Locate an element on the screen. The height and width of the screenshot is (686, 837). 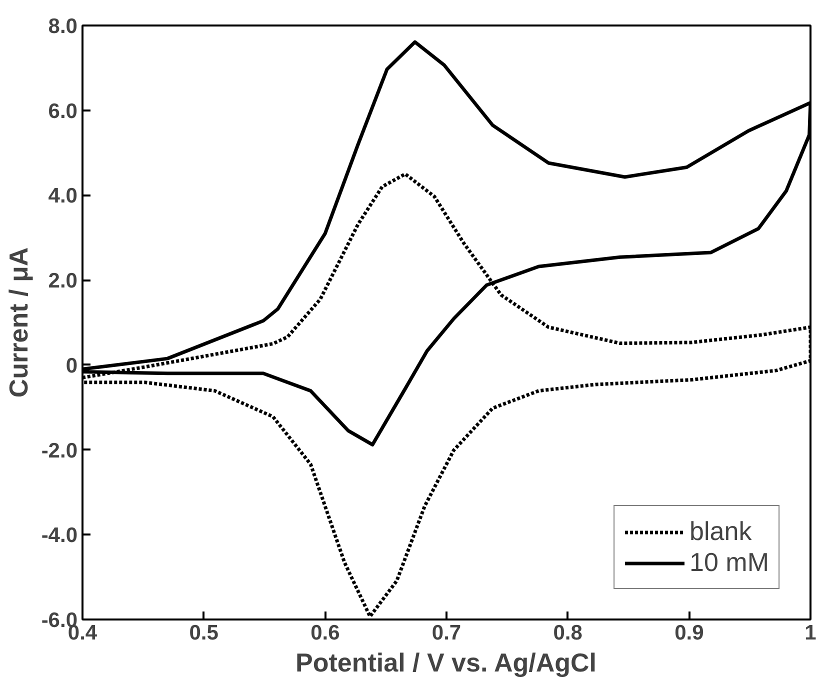
x-tick-label: 0.8 is located at coordinates (568, 633).